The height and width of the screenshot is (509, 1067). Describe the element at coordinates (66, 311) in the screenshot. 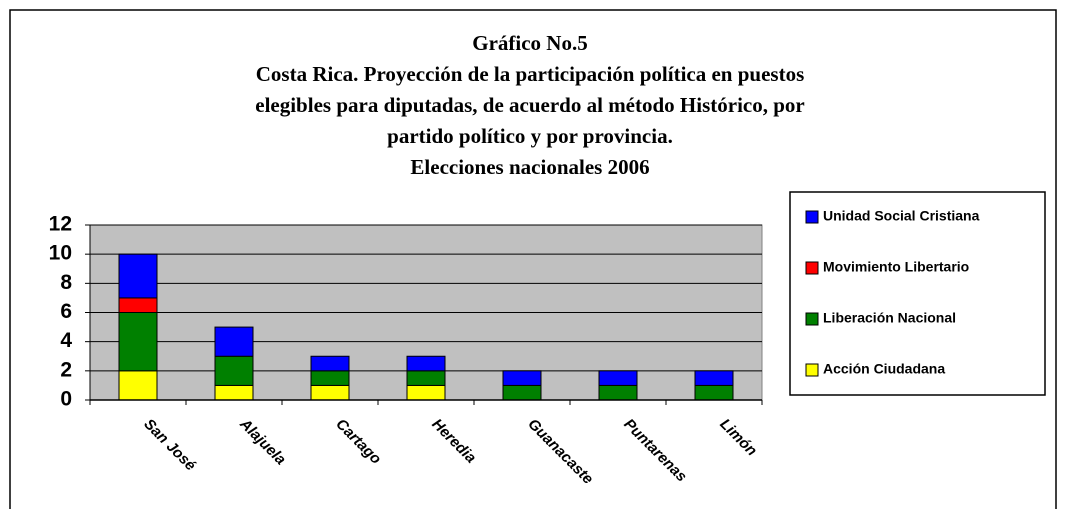

I see `y-tick-label: 6` at that location.